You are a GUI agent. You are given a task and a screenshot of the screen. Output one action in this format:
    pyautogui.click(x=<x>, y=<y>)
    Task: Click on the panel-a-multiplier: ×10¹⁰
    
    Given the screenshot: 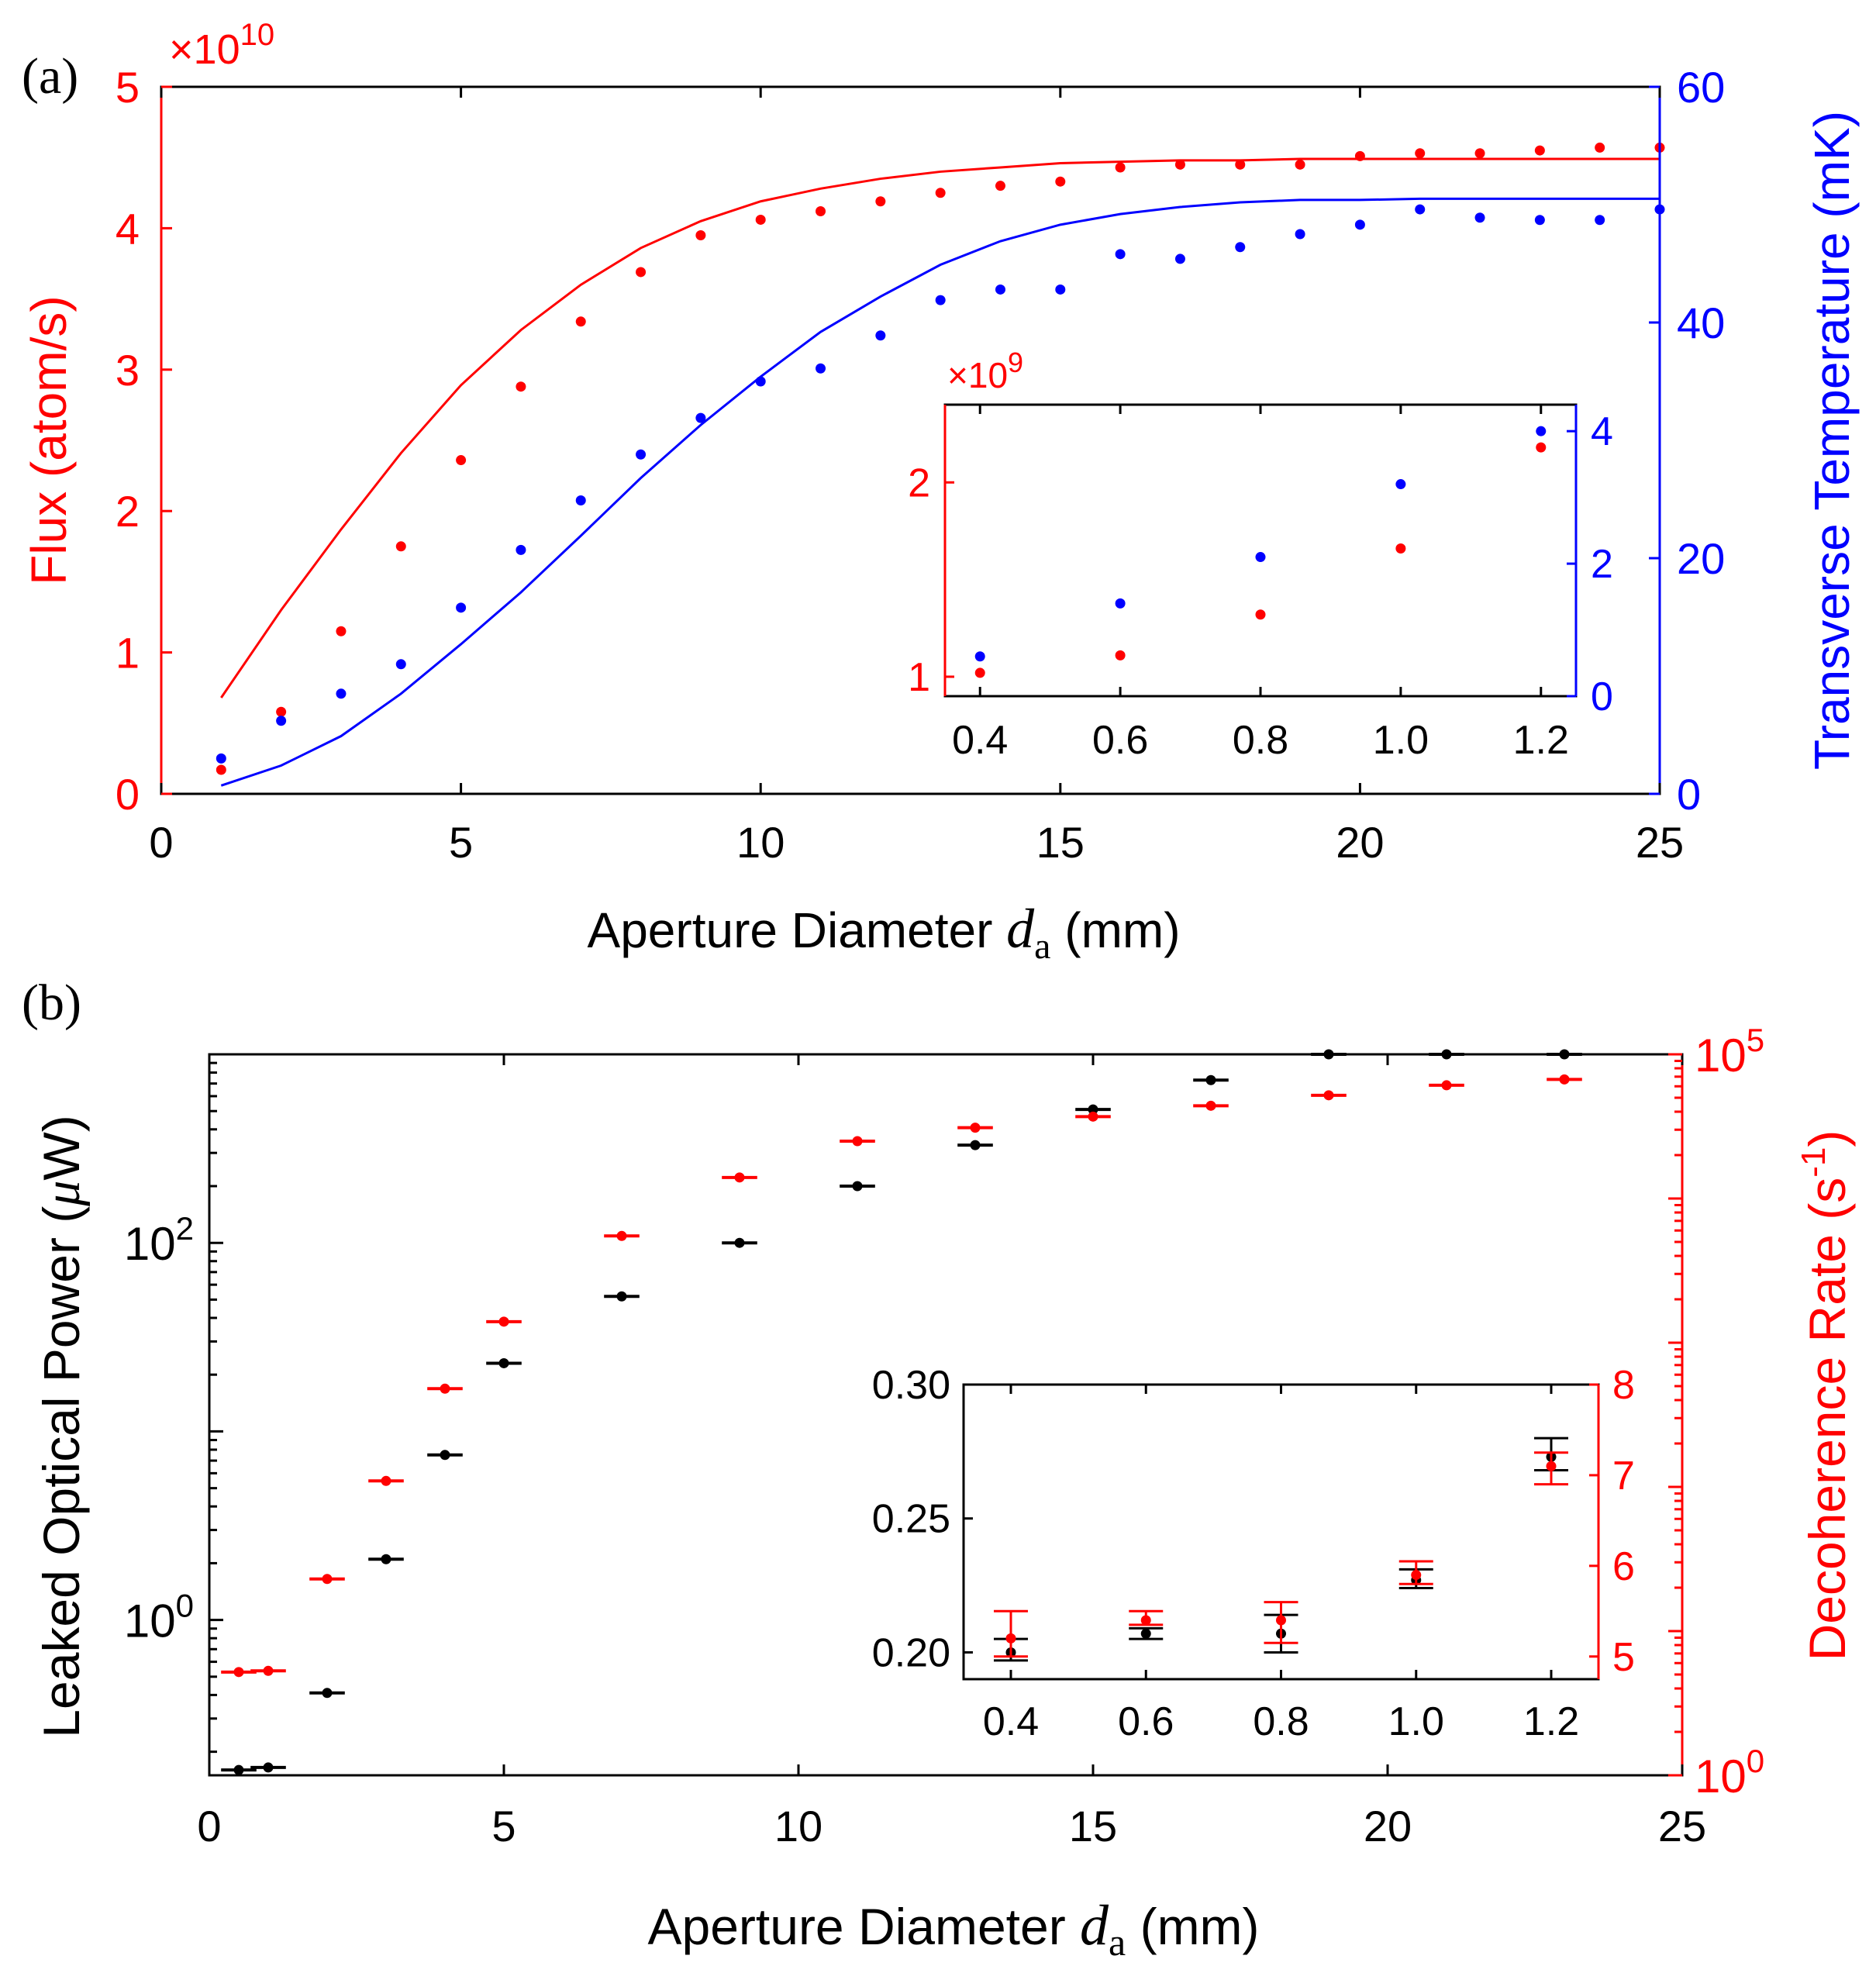 What is the action you would take?
    pyautogui.click(x=221, y=45)
    